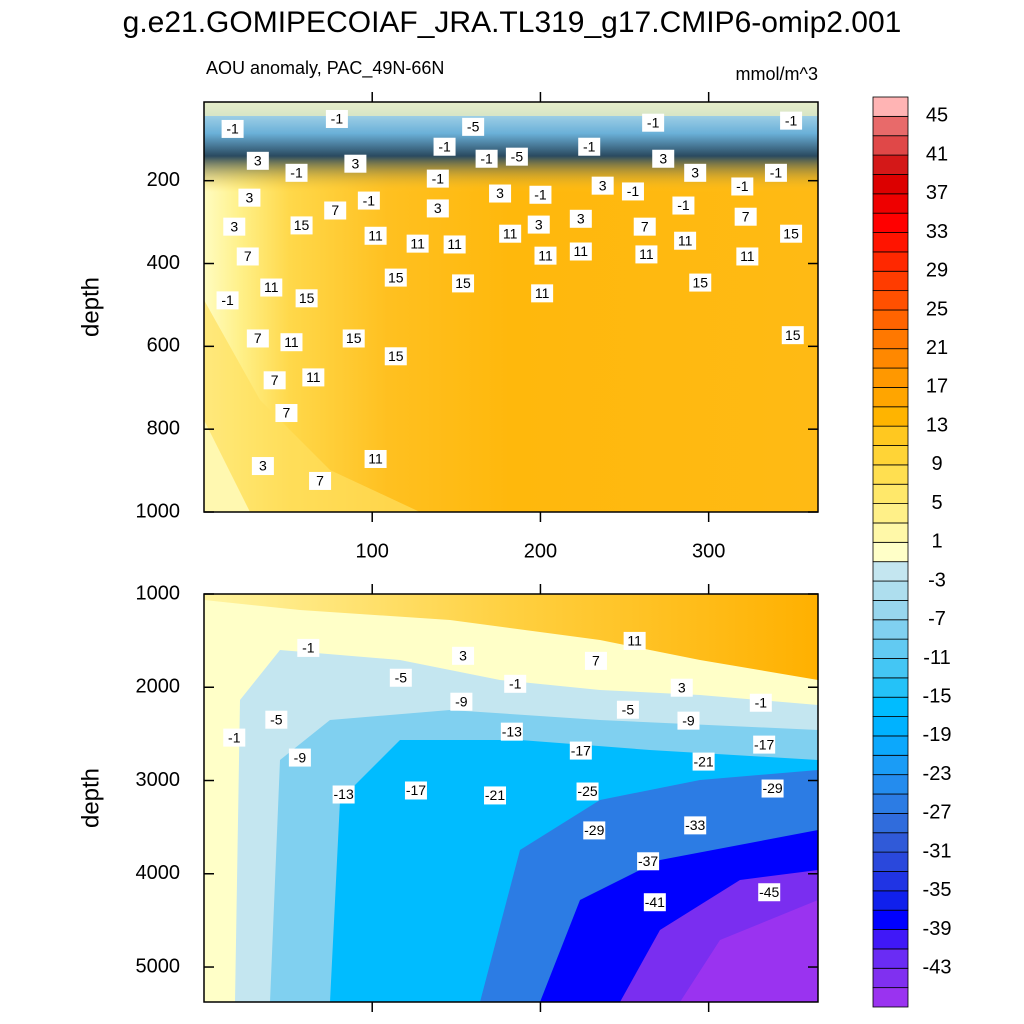  What do you see at coordinates (937, 696) in the screenshot?
I see `colorbar-label: -15` at bounding box center [937, 696].